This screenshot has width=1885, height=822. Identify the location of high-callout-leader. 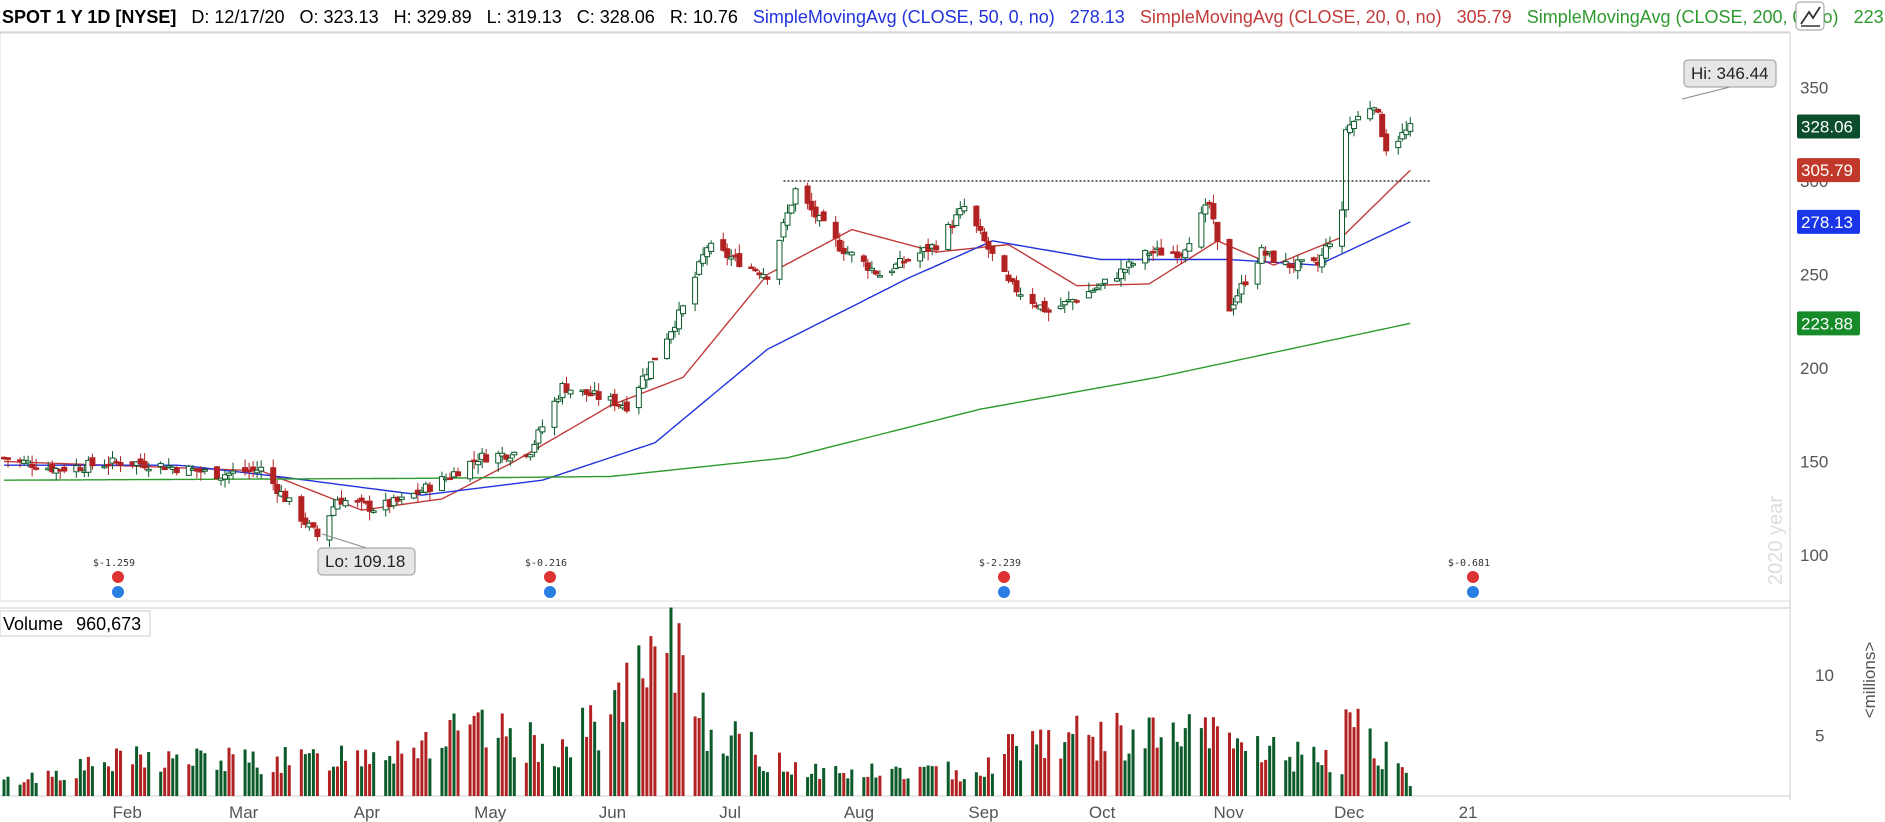
(1706, 93).